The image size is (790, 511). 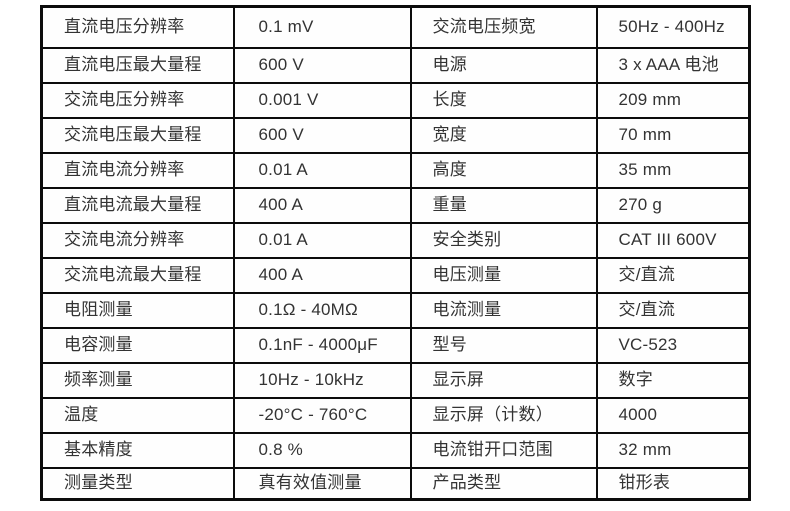 I want to click on spec-label: 重量, so click(x=503, y=205).